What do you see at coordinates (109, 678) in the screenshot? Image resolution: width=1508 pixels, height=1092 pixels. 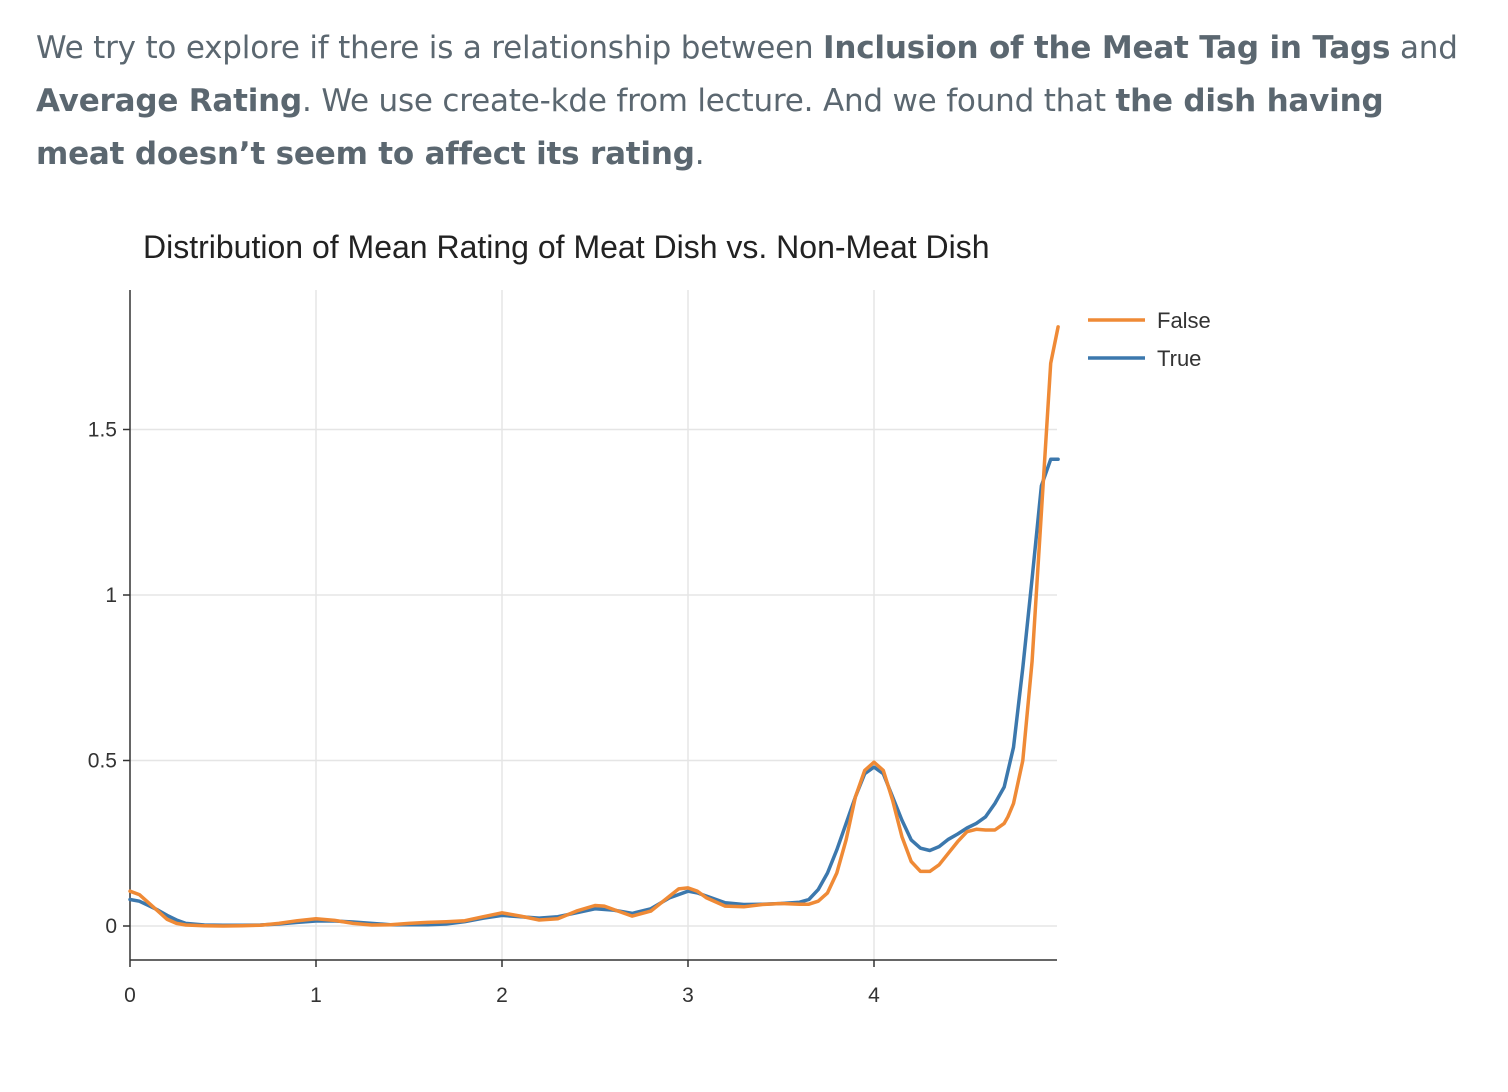 I see `y-axis-ticks: 0 0.5 1 1.5` at bounding box center [109, 678].